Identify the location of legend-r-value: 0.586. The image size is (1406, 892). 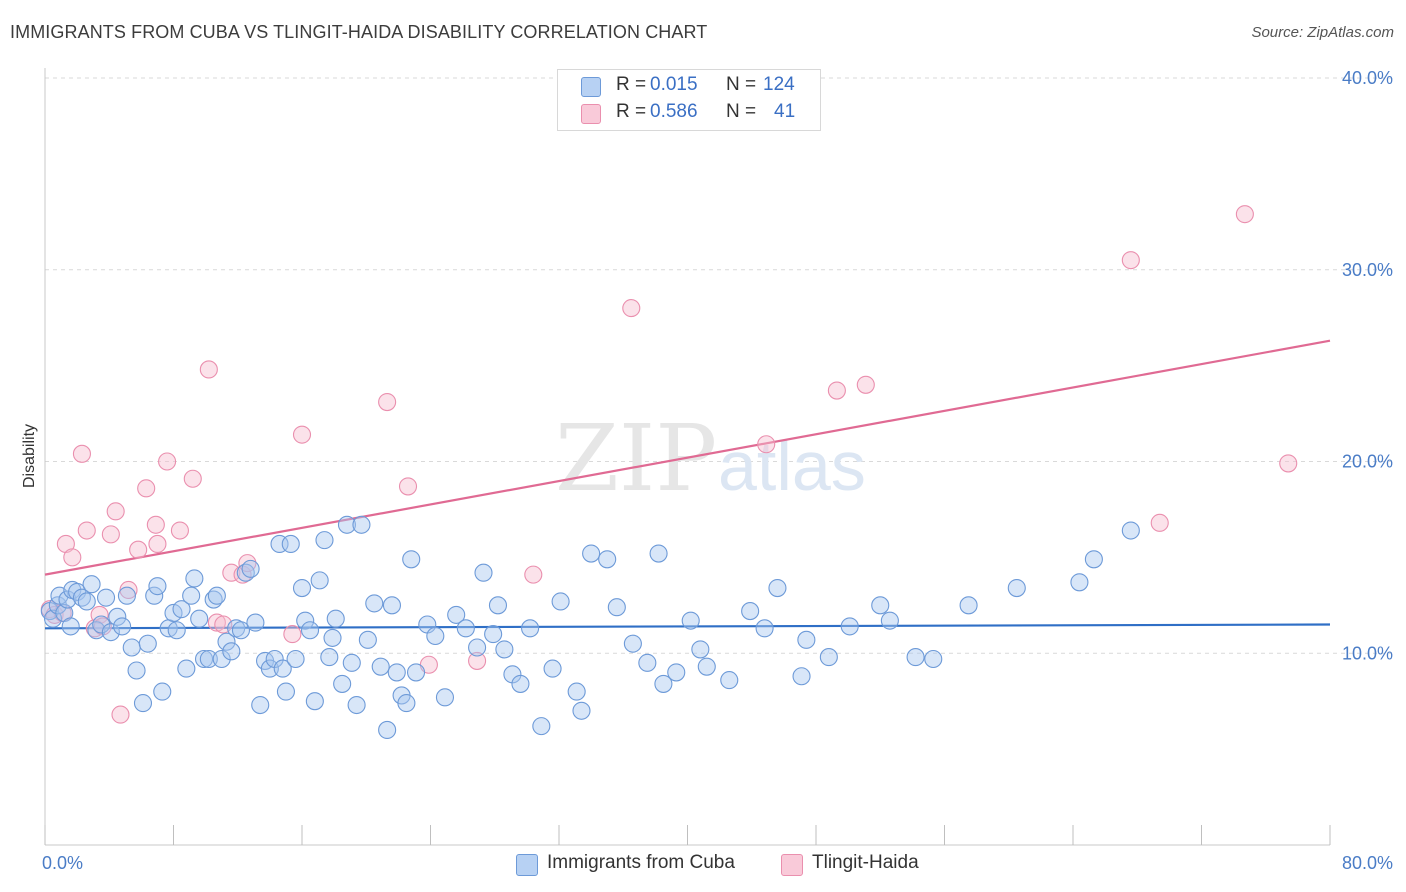
(674, 111).